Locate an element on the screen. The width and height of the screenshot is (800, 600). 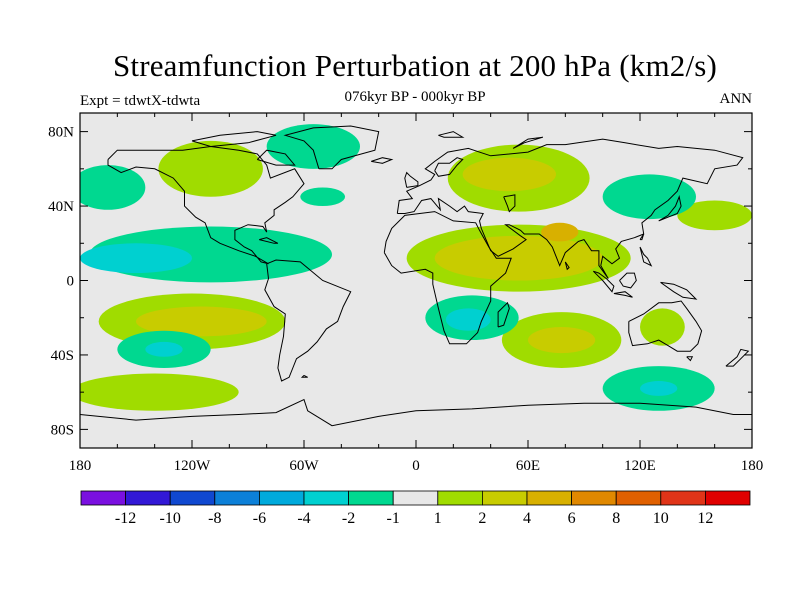
x-tick-label: 120W is located at coordinates (193, 466).